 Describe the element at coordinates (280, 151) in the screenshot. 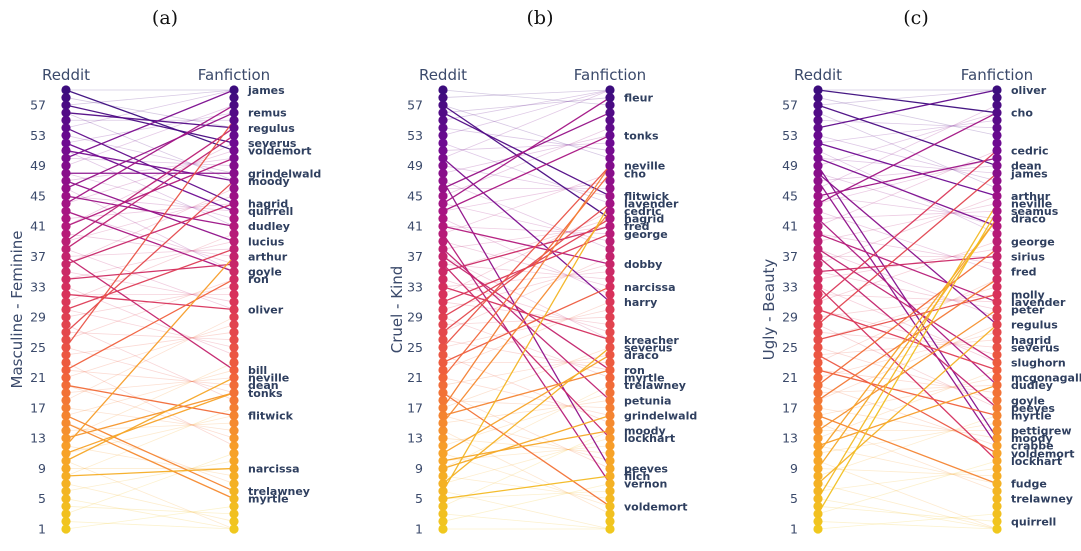

I see `character-label: voldemort` at that location.